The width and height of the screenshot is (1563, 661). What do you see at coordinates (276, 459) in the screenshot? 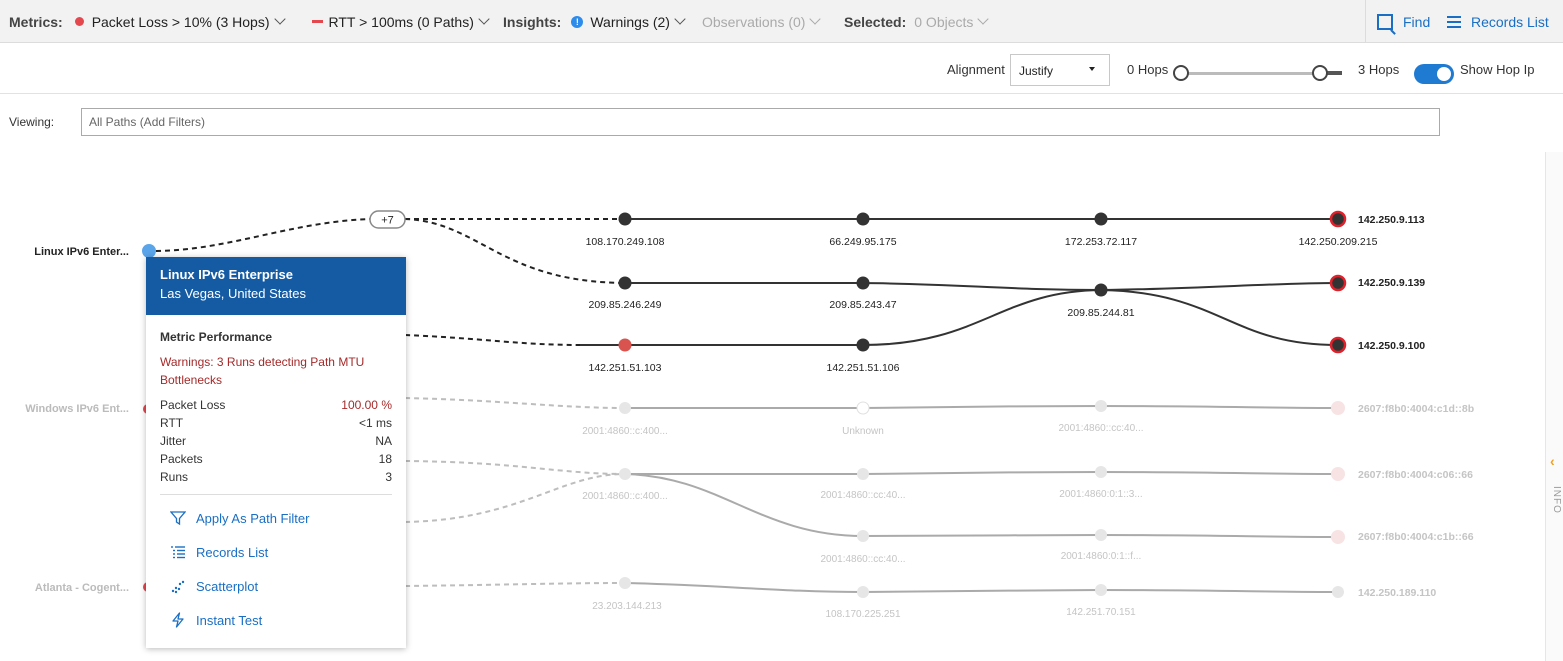
I see `stat-row-packets: Packets 18` at bounding box center [276, 459].